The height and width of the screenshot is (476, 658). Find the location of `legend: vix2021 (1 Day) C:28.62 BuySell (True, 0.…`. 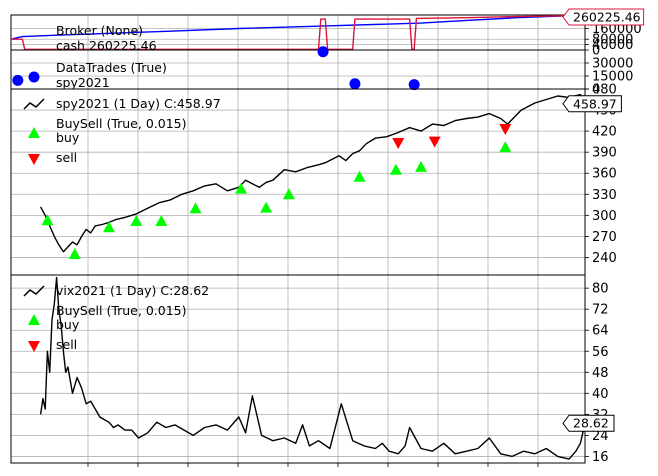

legend: vix2021 (1 Day) C:28.62 BuySell (True, 0.… is located at coordinates (116, 317).